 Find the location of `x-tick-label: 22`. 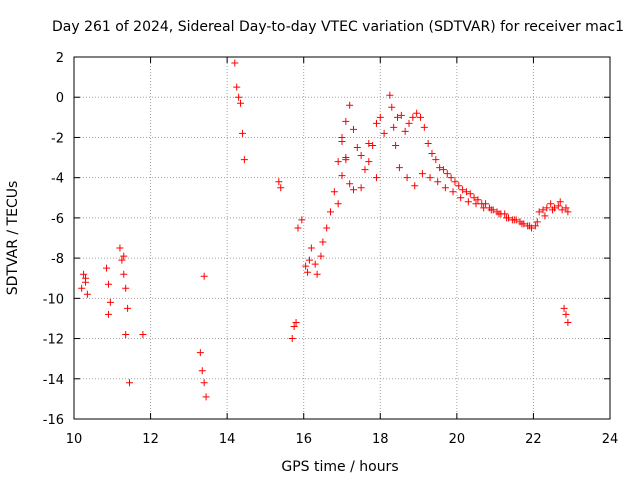

x-tick-label: 22 is located at coordinates (533, 439).